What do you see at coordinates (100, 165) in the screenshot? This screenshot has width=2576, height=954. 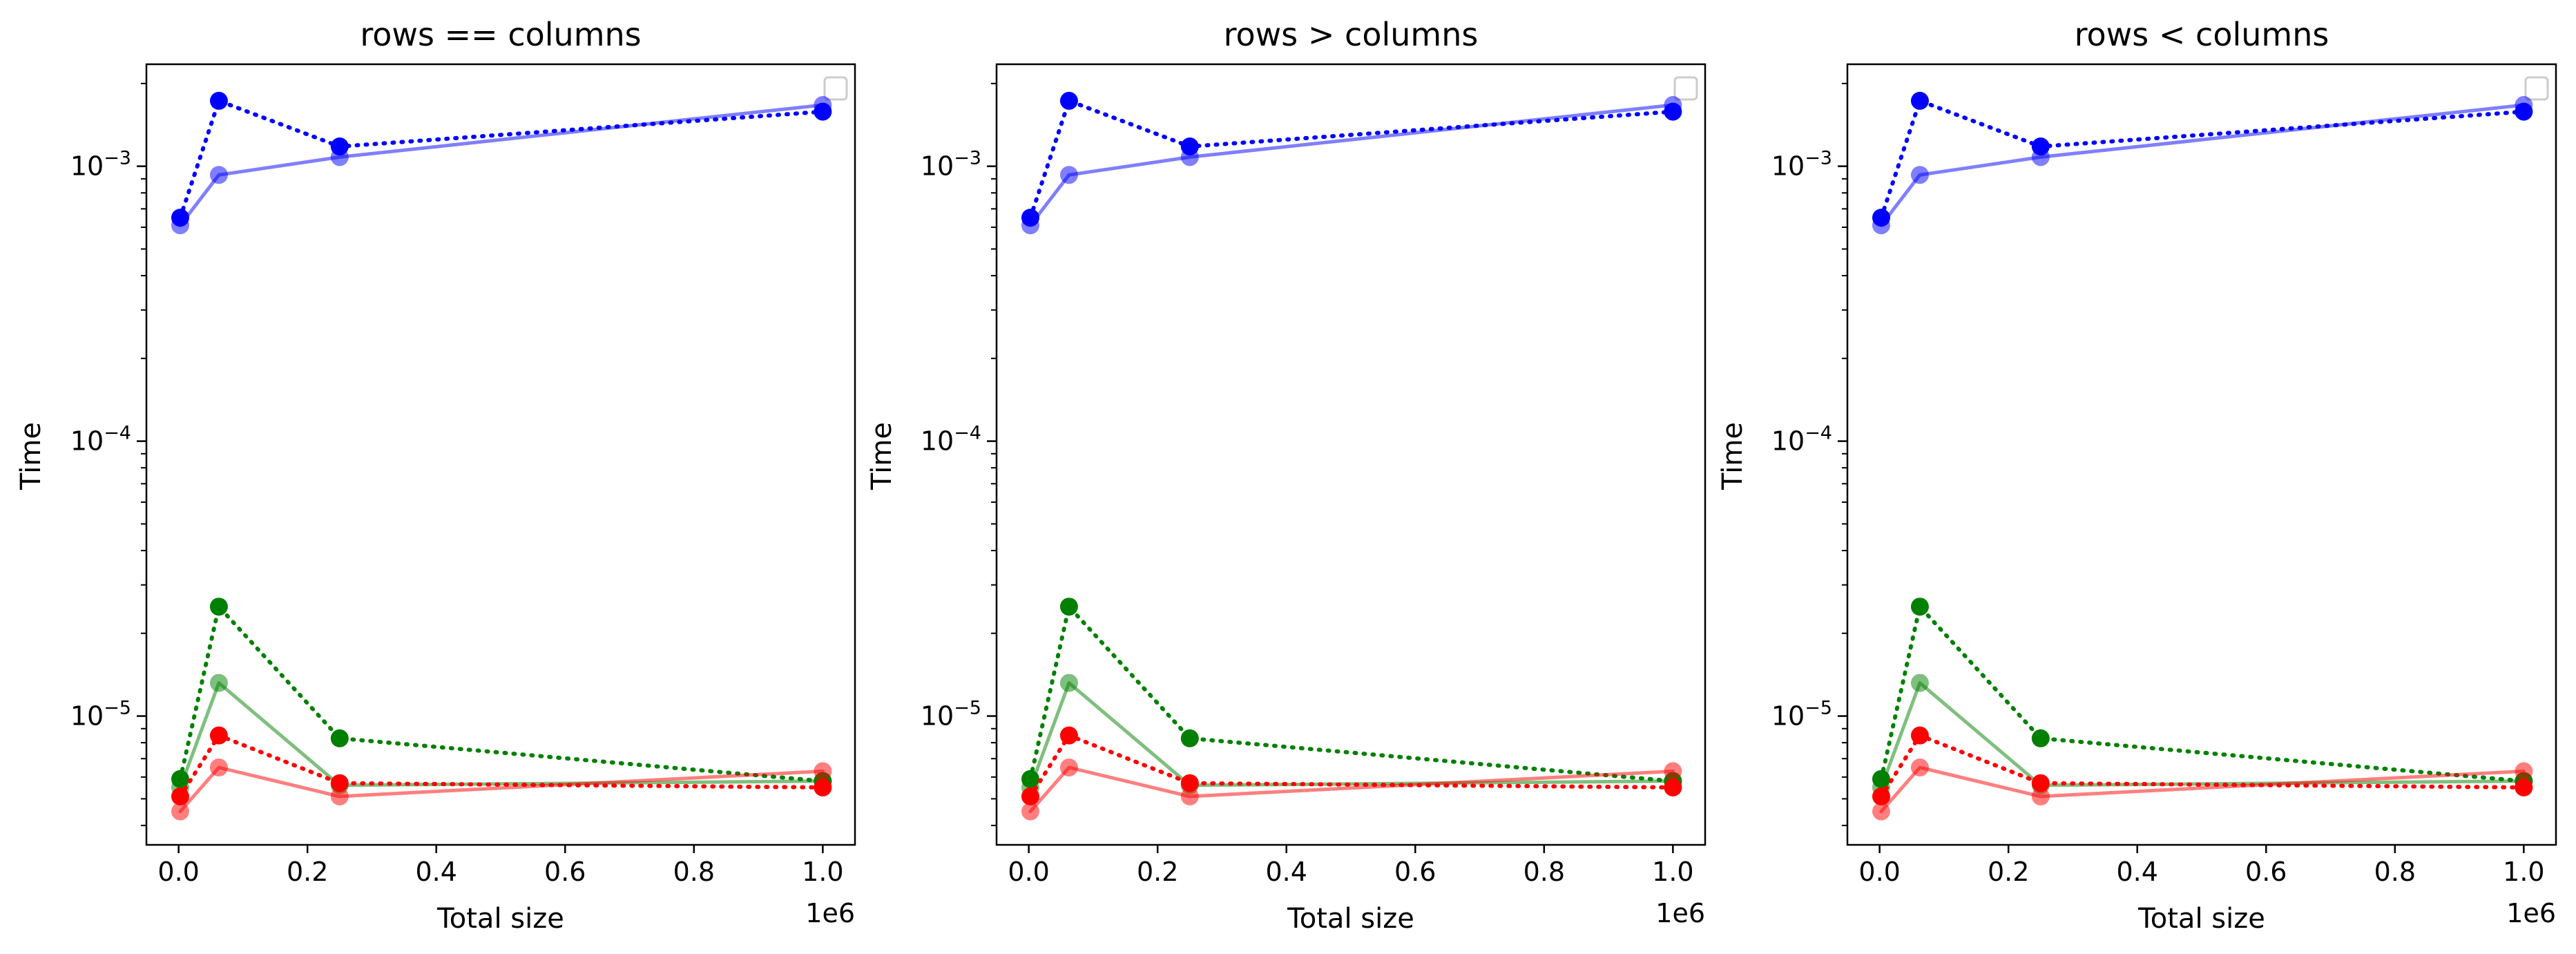 I see `y-tick-label: 10⁻³` at bounding box center [100, 165].